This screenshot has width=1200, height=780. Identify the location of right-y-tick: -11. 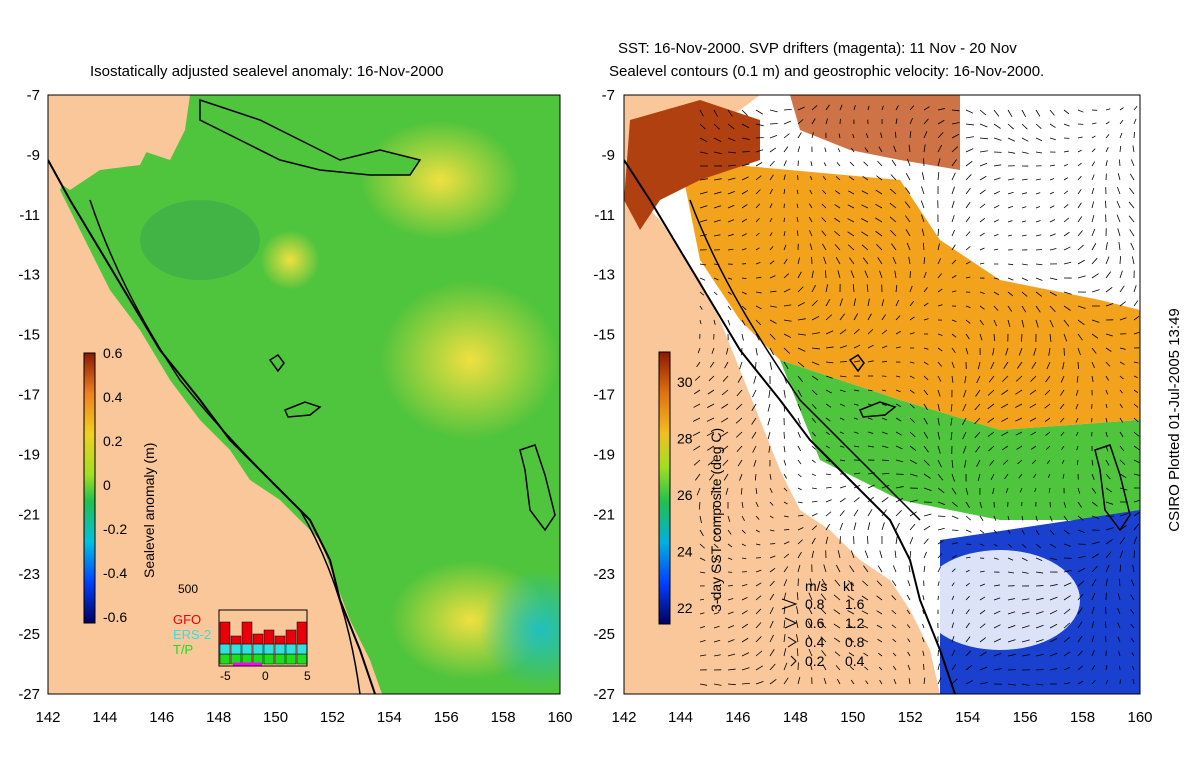
(604, 215).